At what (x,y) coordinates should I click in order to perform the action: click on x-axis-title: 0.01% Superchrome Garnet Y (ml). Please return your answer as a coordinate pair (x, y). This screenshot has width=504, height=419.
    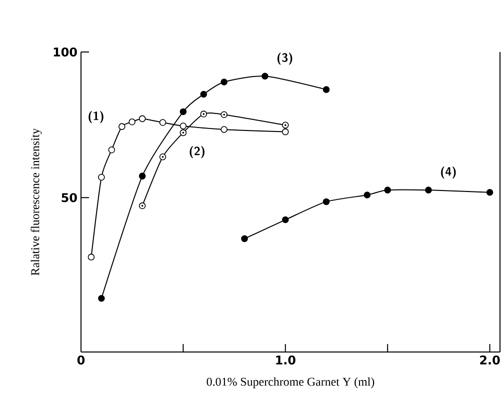
    Looking at the image, I should click on (290, 382).